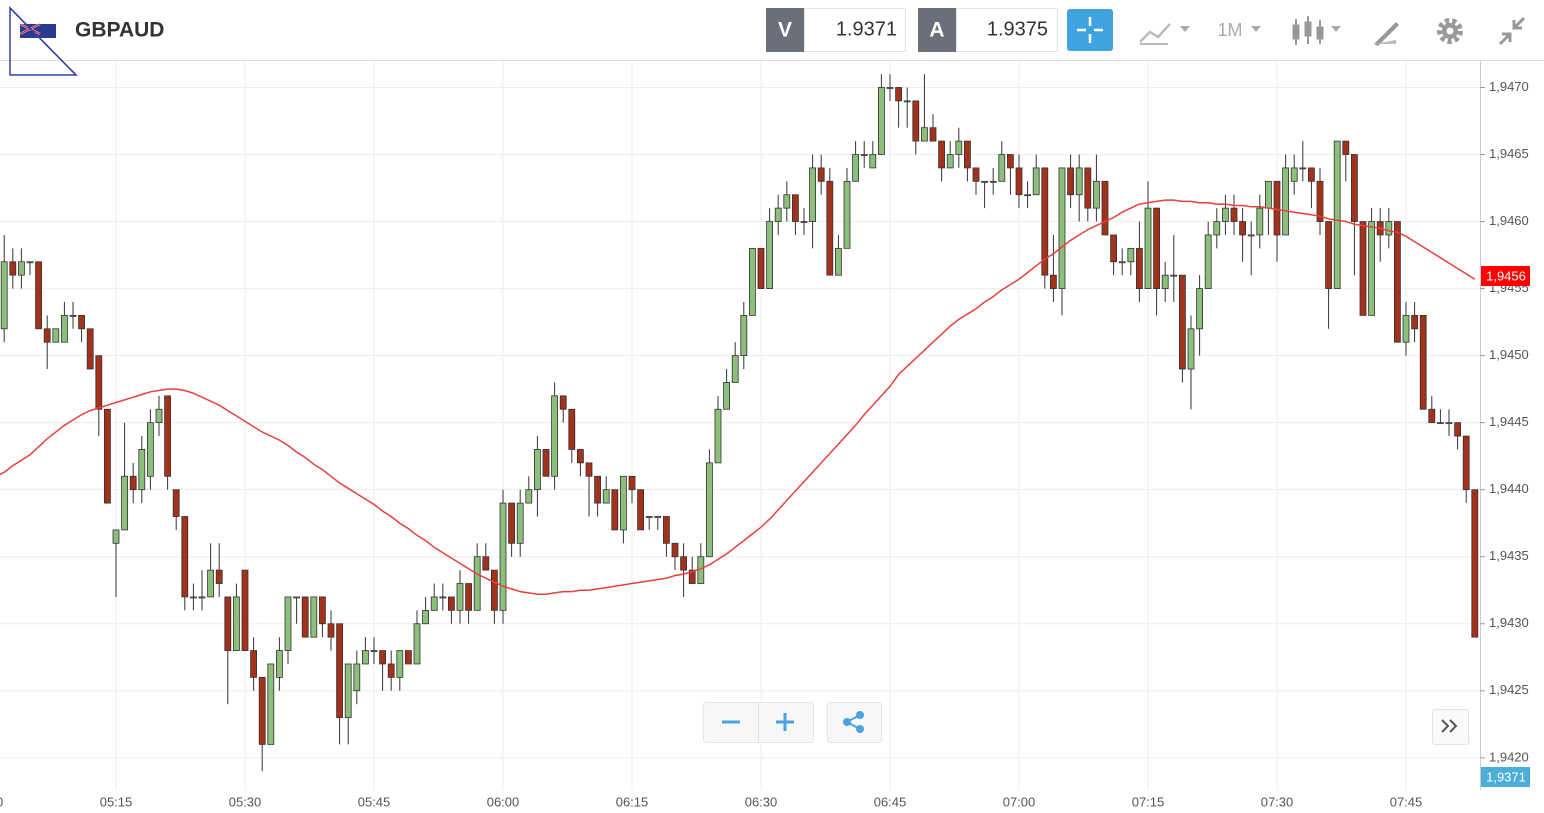 This screenshot has width=1544, height=813. I want to click on toolbar: GBPAUD V 1.9371 A 1.9375 1M, so click(772, 38).